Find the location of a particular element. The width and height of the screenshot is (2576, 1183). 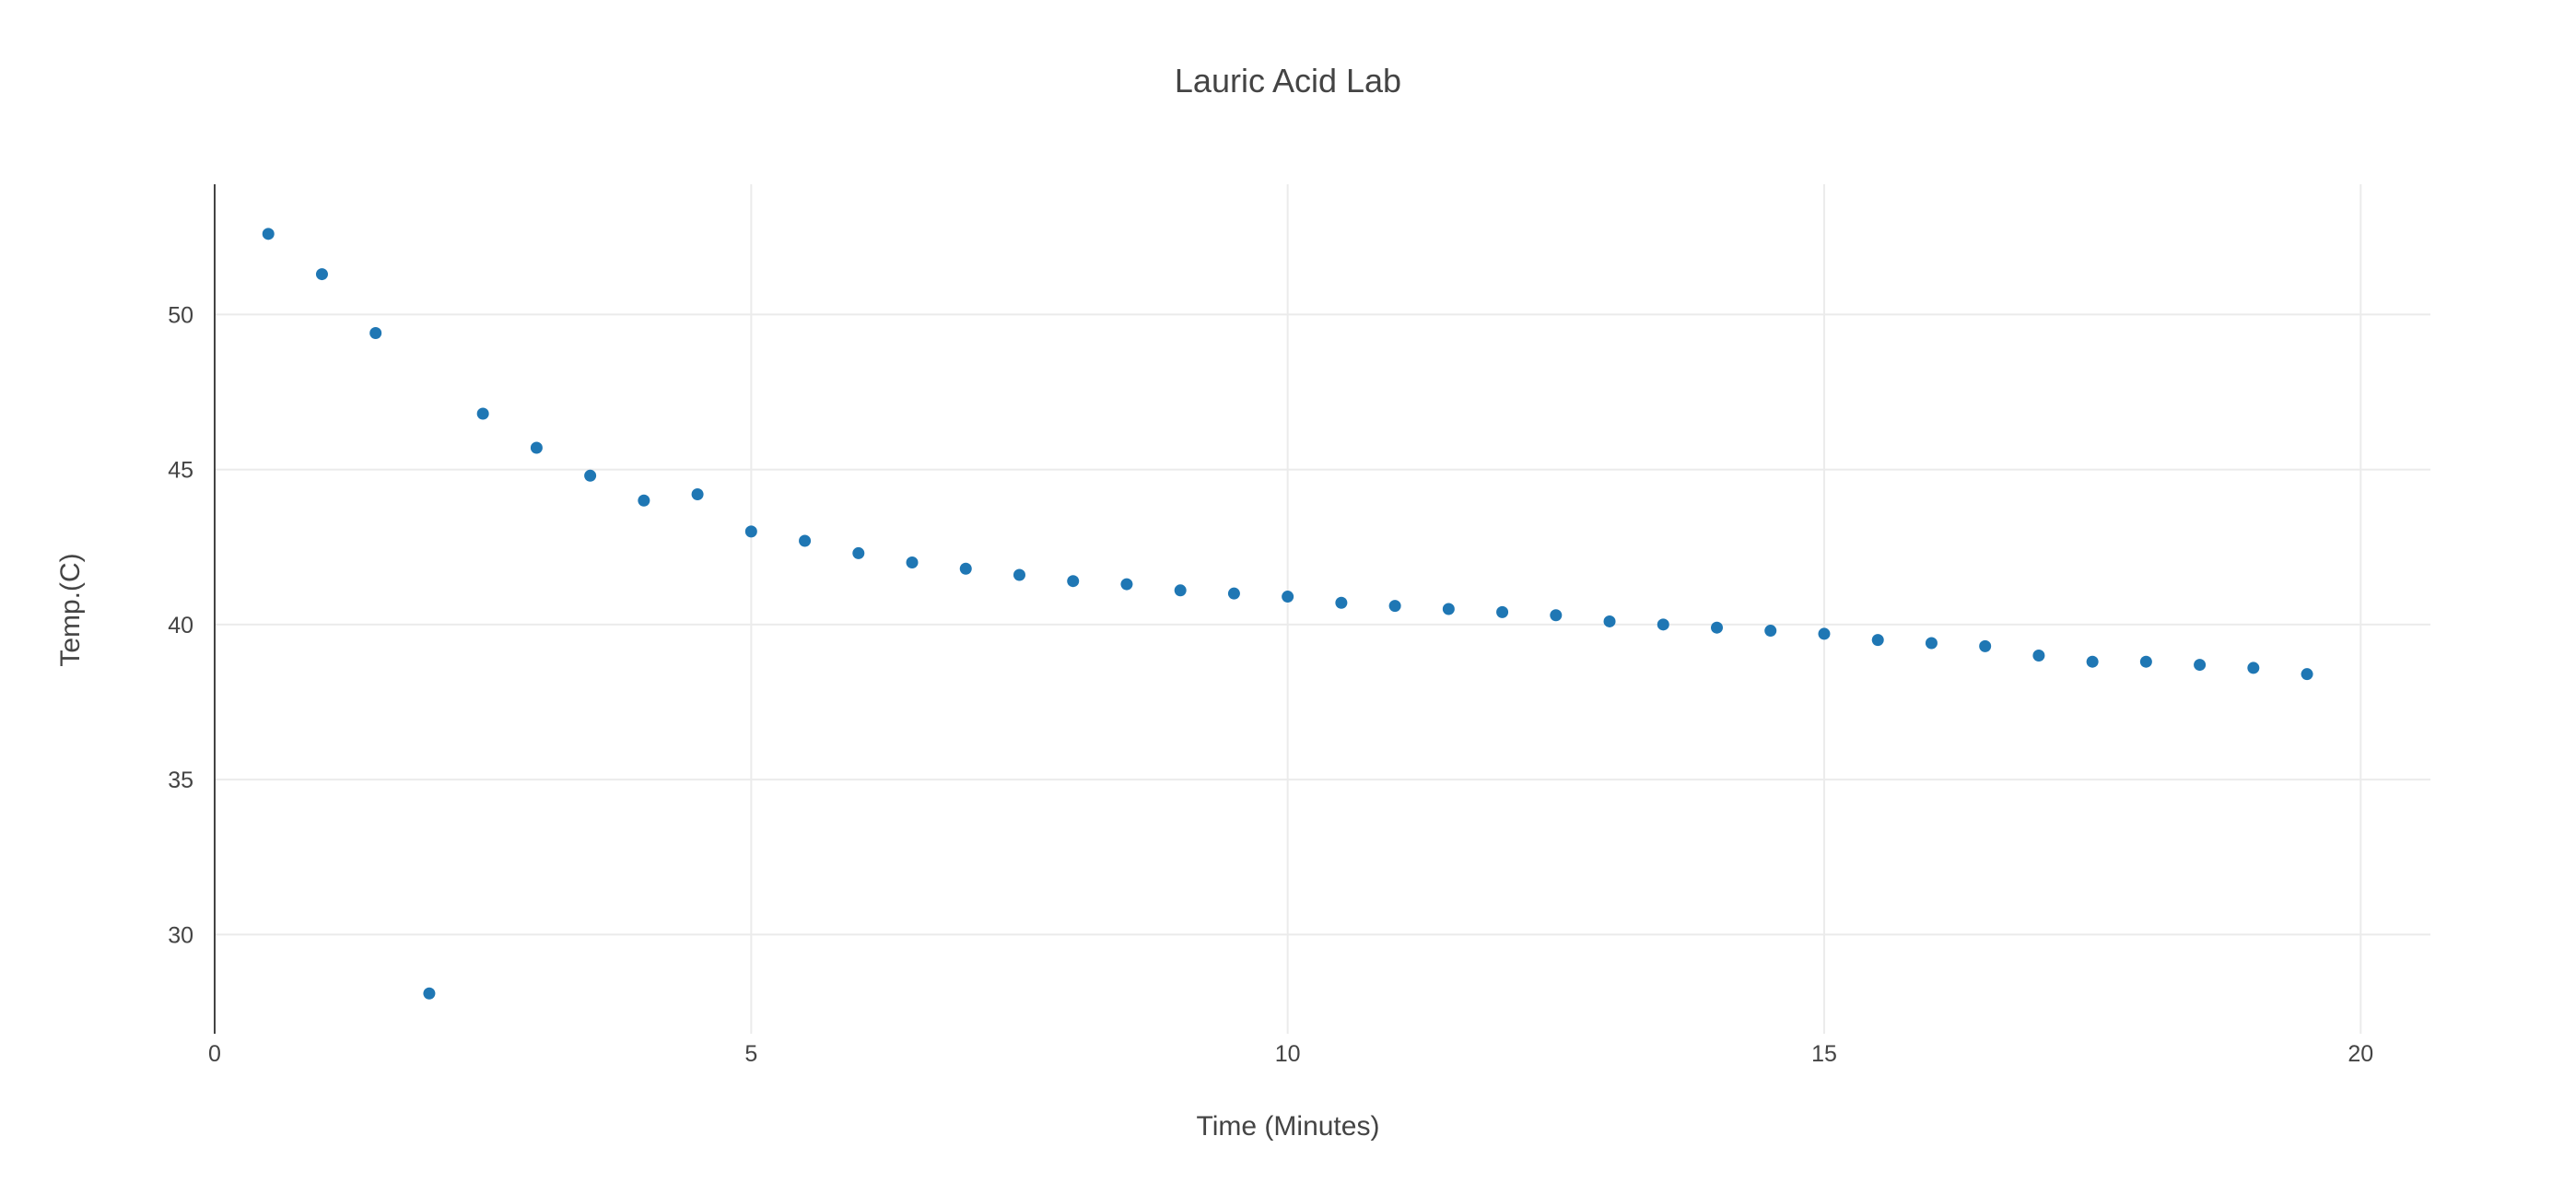

x-axis-title: Time (Minutes) is located at coordinates (1288, 1126).